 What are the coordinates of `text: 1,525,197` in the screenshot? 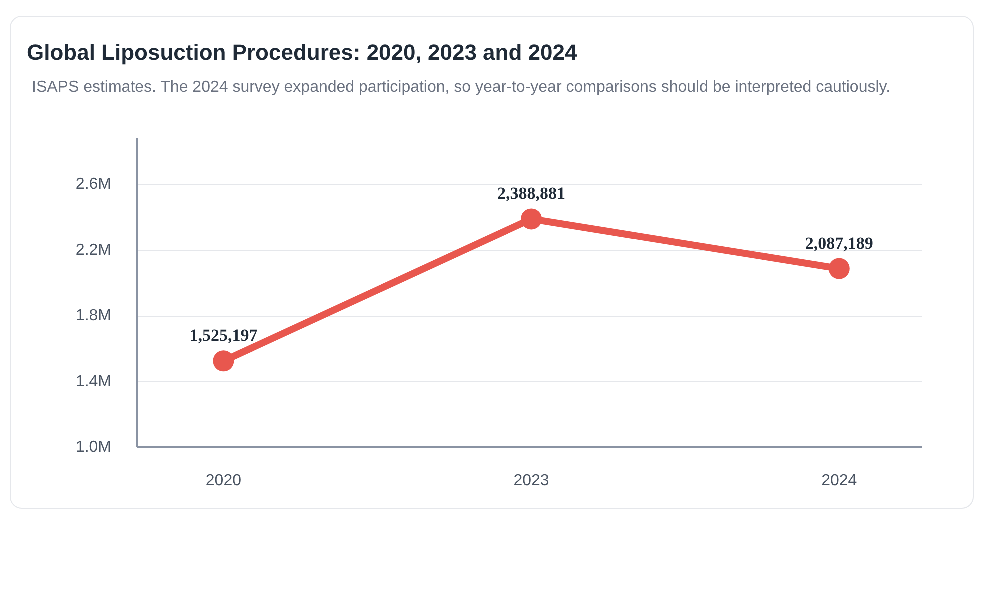 It's located at (224, 336).